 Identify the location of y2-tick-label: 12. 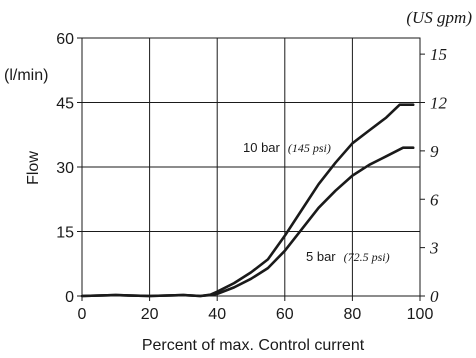
(439, 103).